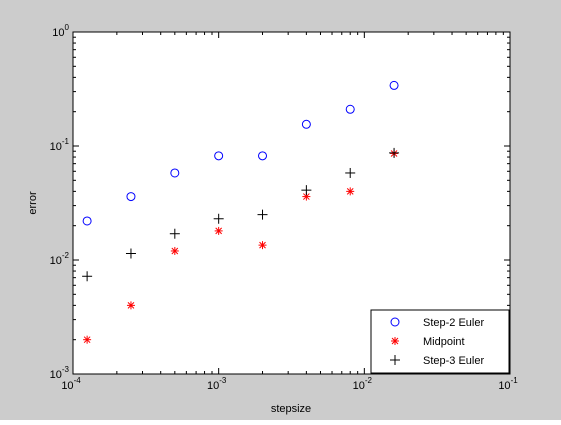 The height and width of the screenshot is (425, 561). I want to click on legend: Step-2 Euler Midpoint Step-3 Euler, so click(440, 341).